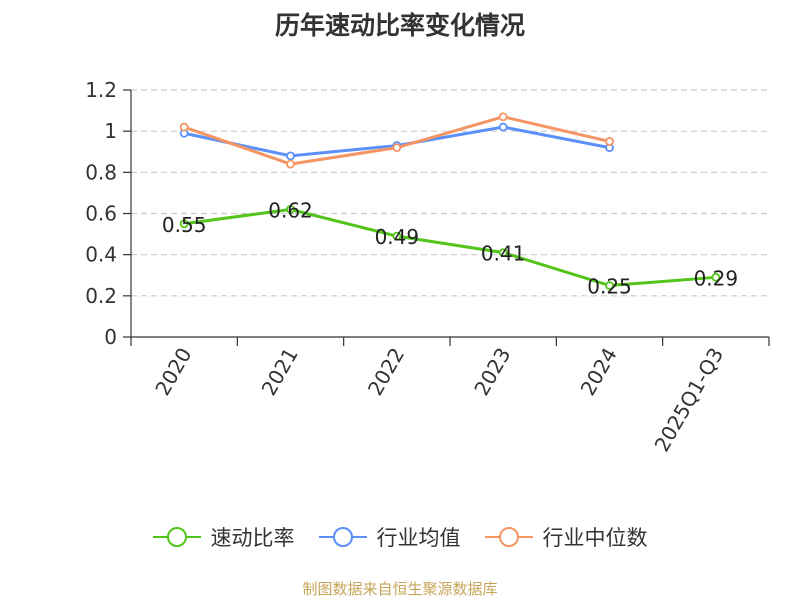 The height and width of the screenshot is (600, 800). What do you see at coordinates (399, 25) in the screenshot?
I see `chart-title: 历年速动比率变化情况` at bounding box center [399, 25].